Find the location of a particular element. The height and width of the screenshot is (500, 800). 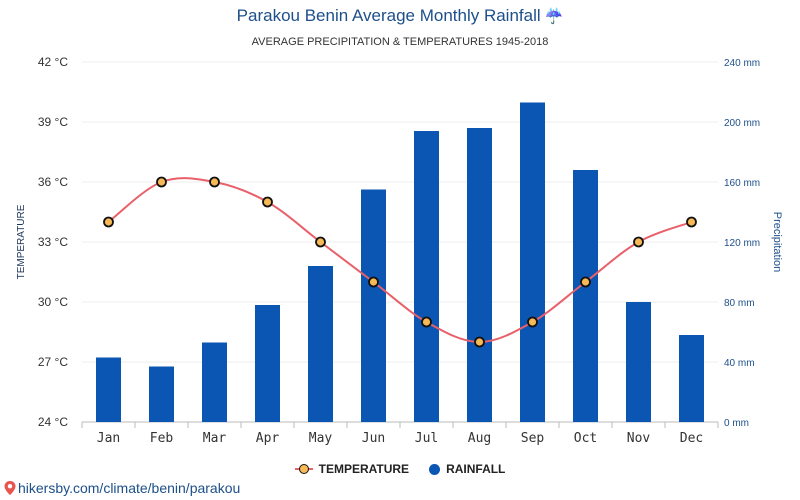

legend-temperature-label: TEMPERATURE is located at coordinates (364, 469).